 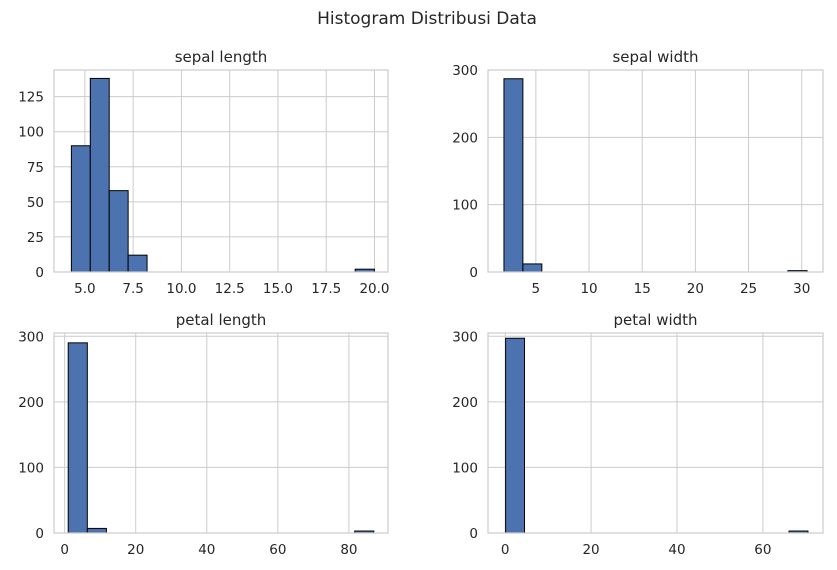 I want to click on sepal-length-x-tick-label: 7.5, so click(x=132, y=289).